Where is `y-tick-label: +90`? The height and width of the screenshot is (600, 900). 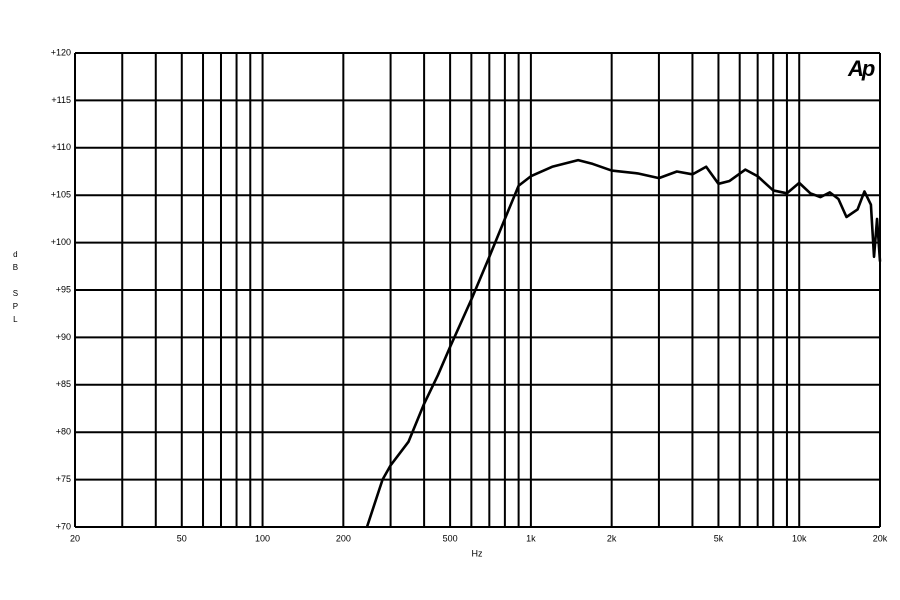
y-tick-label: +90 is located at coordinates (63, 337).